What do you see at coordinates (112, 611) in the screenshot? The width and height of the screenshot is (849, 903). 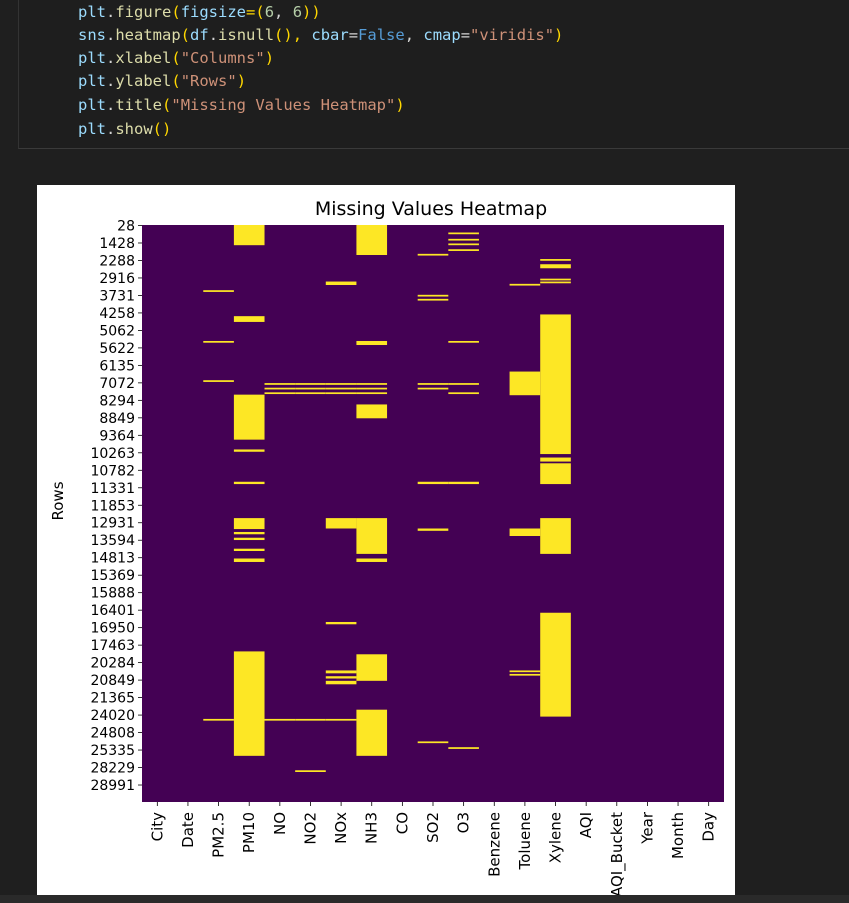 I see `y-tick-label: 16401` at bounding box center [112, 611].